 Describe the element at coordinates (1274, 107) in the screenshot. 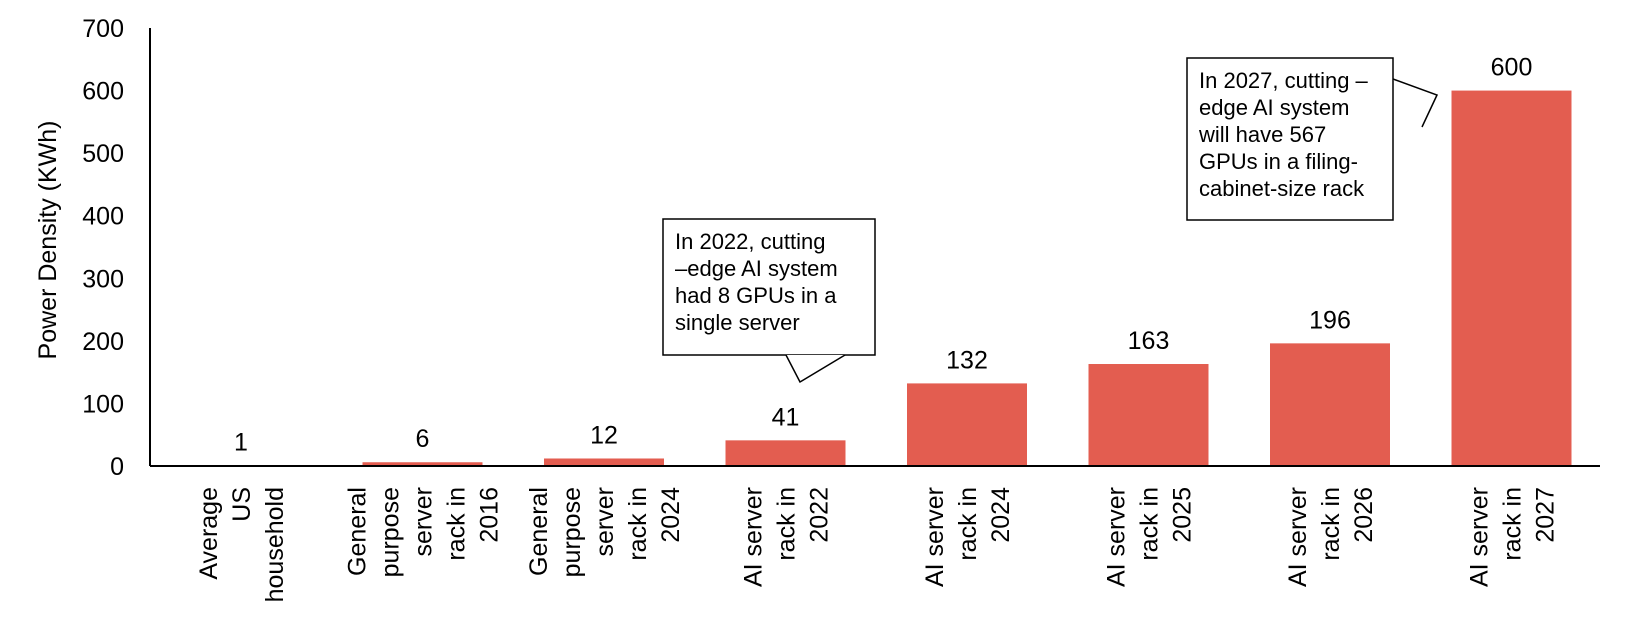

I see `callout-text-line: edge AI system` at that location.